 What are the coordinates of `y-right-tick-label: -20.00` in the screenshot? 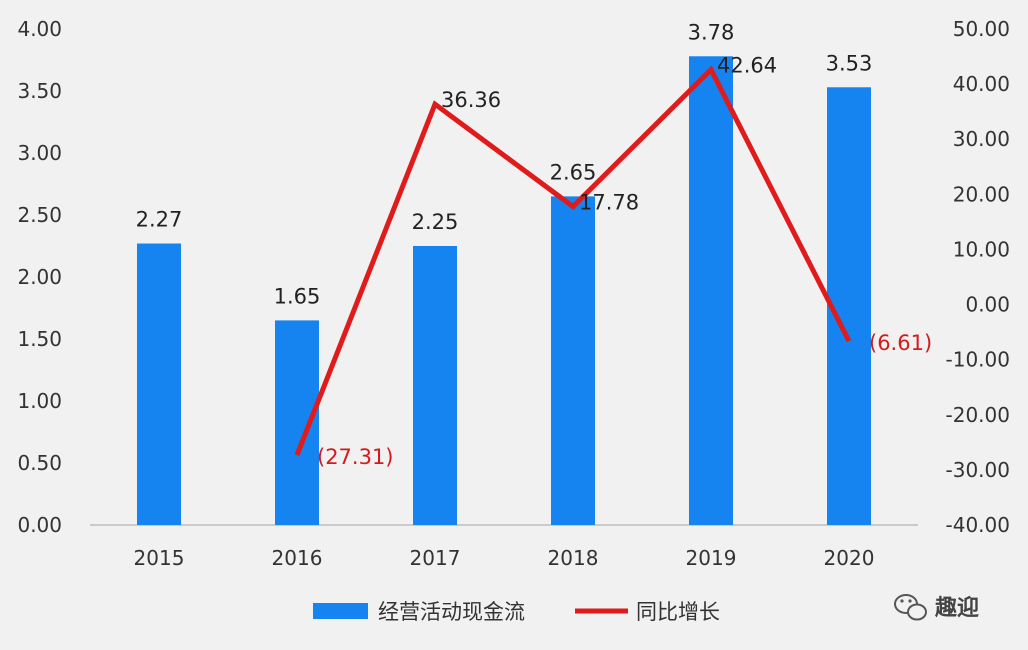 It's located at (978, 415).